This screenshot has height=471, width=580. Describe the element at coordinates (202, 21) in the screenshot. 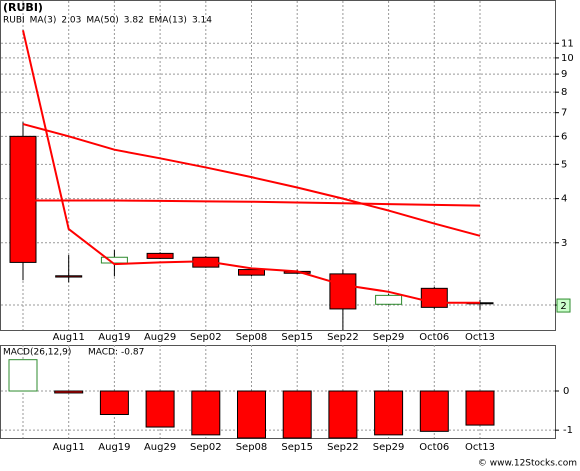

I see `legend-text: 3.14` at that location.